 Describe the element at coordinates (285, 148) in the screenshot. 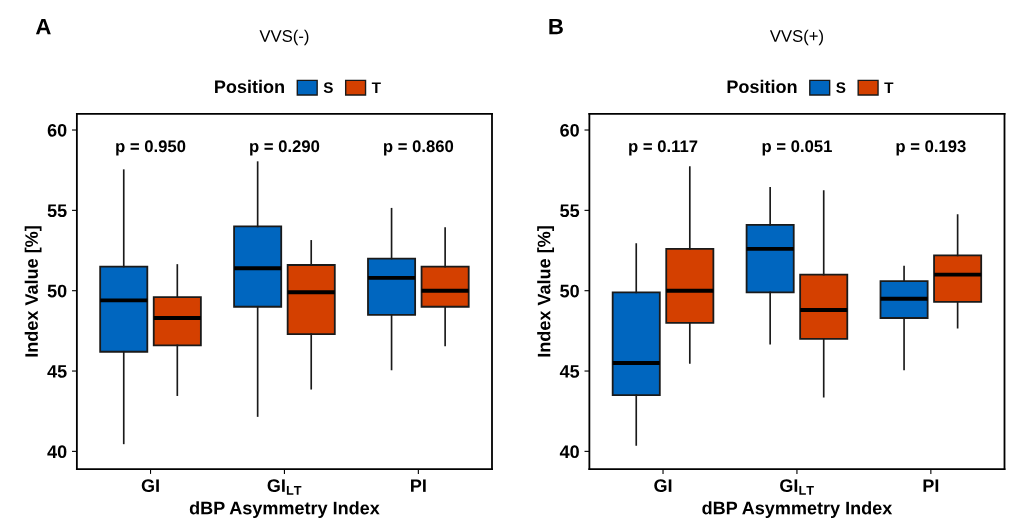

I see `annotation: p = 0.290` at that location.